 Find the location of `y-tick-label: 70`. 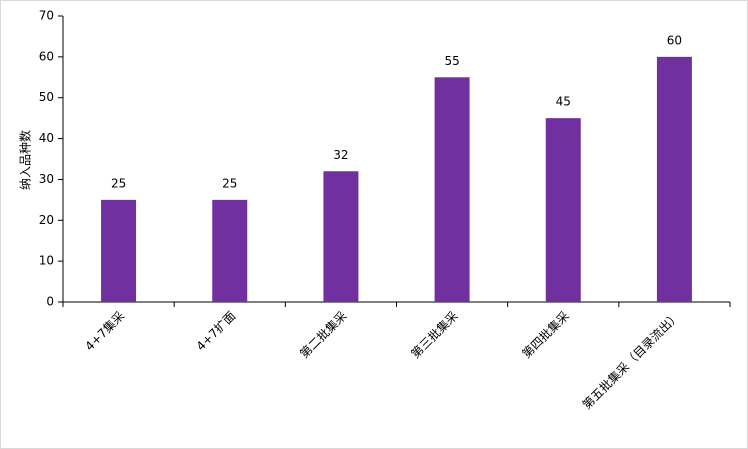

y-tick-label: 70 is located at coordinates (46, 16).